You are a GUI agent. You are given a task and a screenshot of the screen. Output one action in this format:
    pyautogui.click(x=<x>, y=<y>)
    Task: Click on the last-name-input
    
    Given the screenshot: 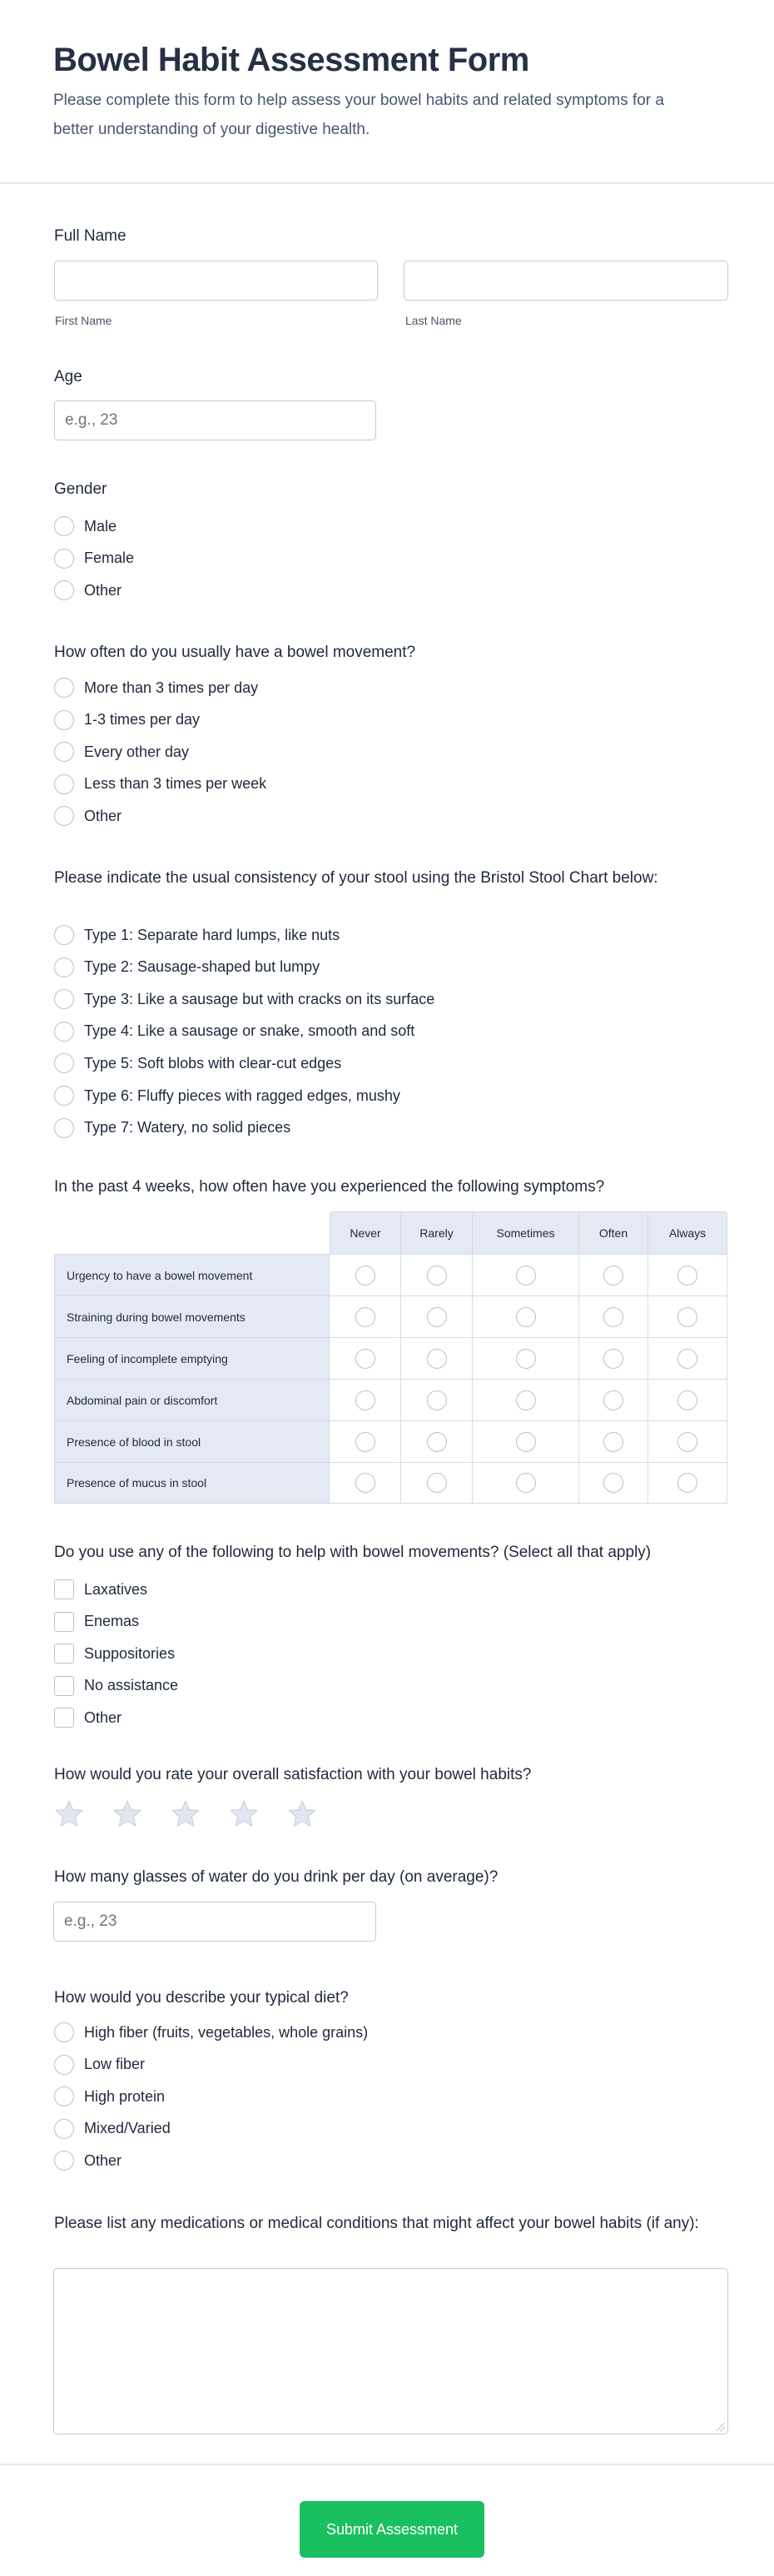 What is the action you would take?
    pyautogui.click(x=566, y=281)
    